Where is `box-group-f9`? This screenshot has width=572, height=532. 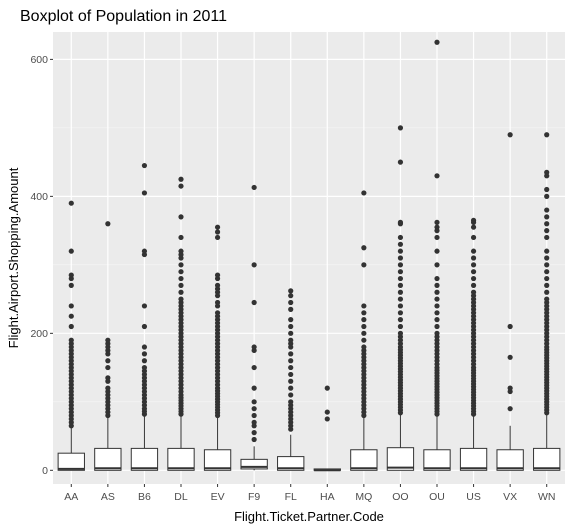
box-group-f9 is located at coordinates (254, 327).